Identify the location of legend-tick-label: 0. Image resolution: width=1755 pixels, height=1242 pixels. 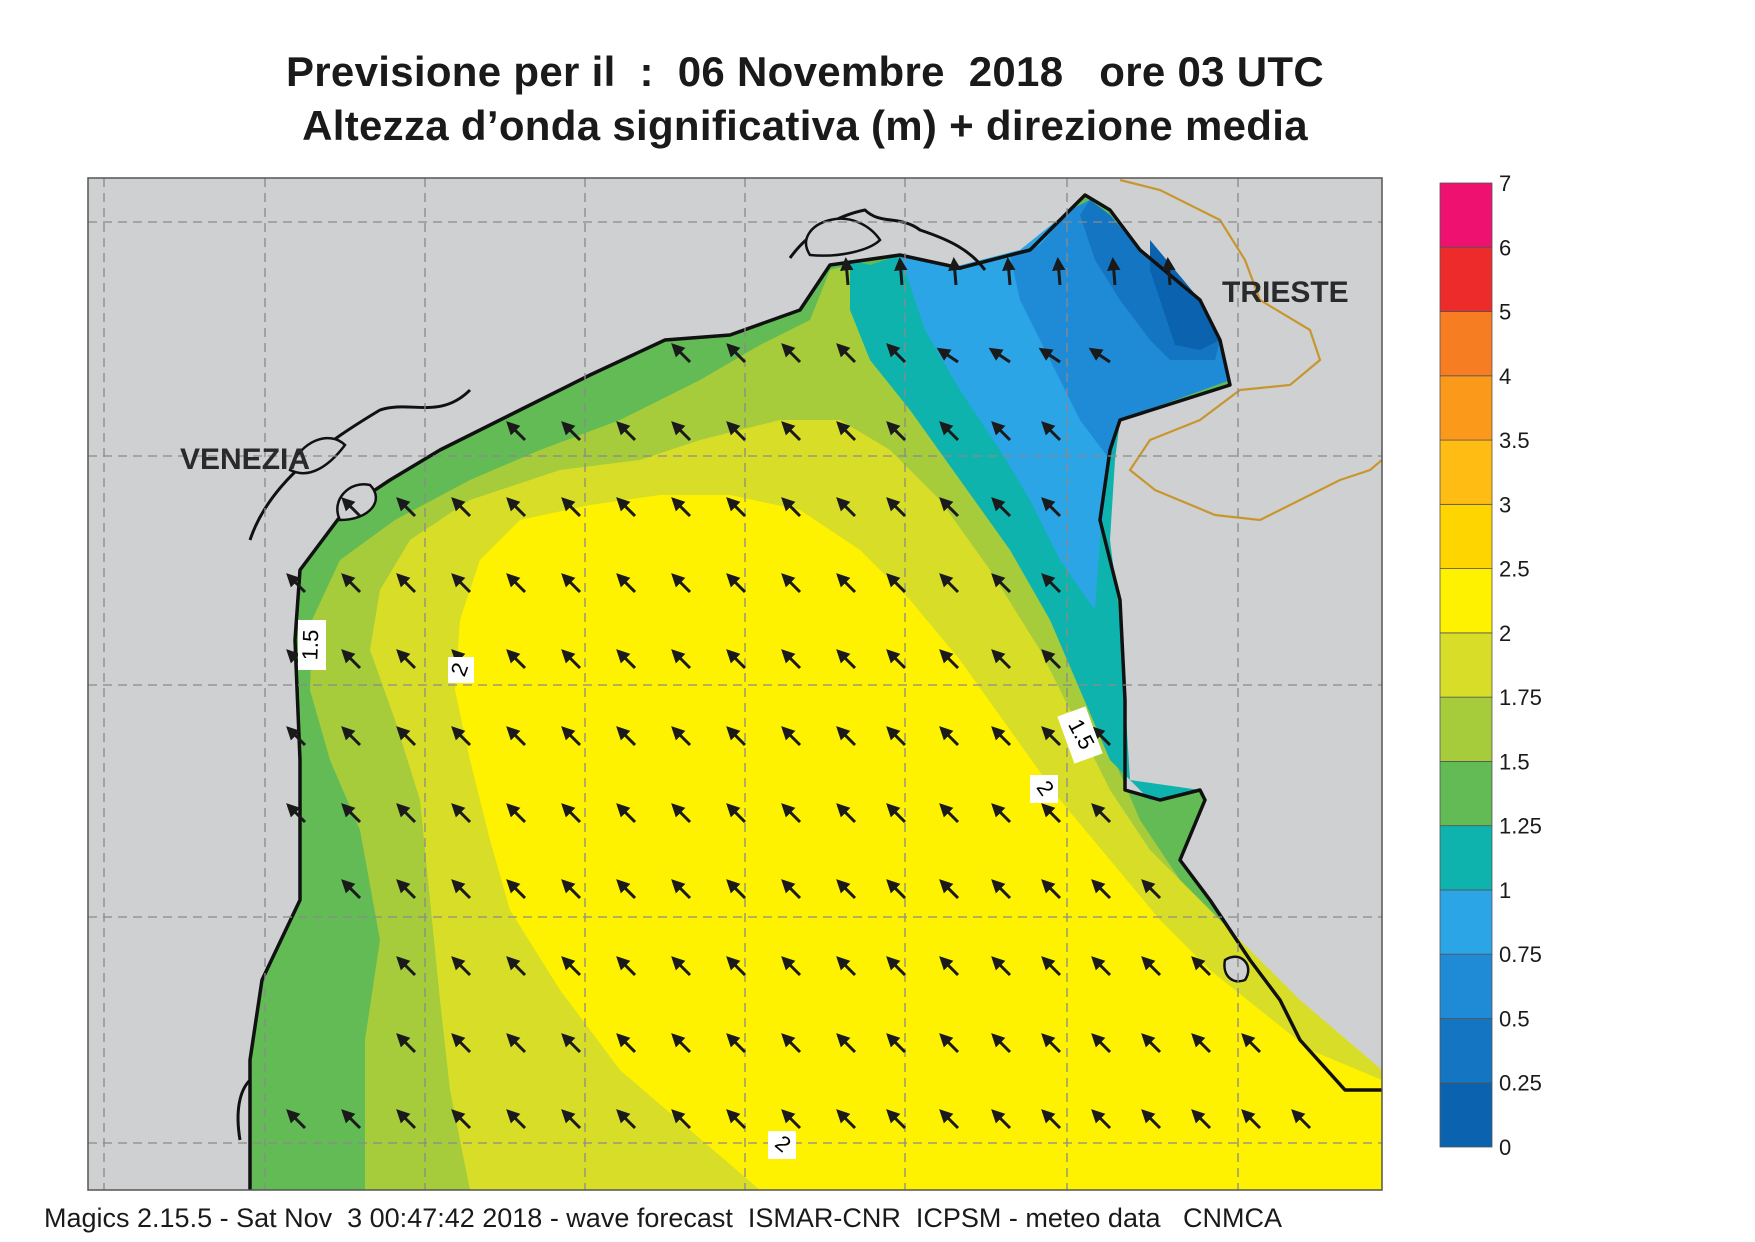
(1505, 1147).